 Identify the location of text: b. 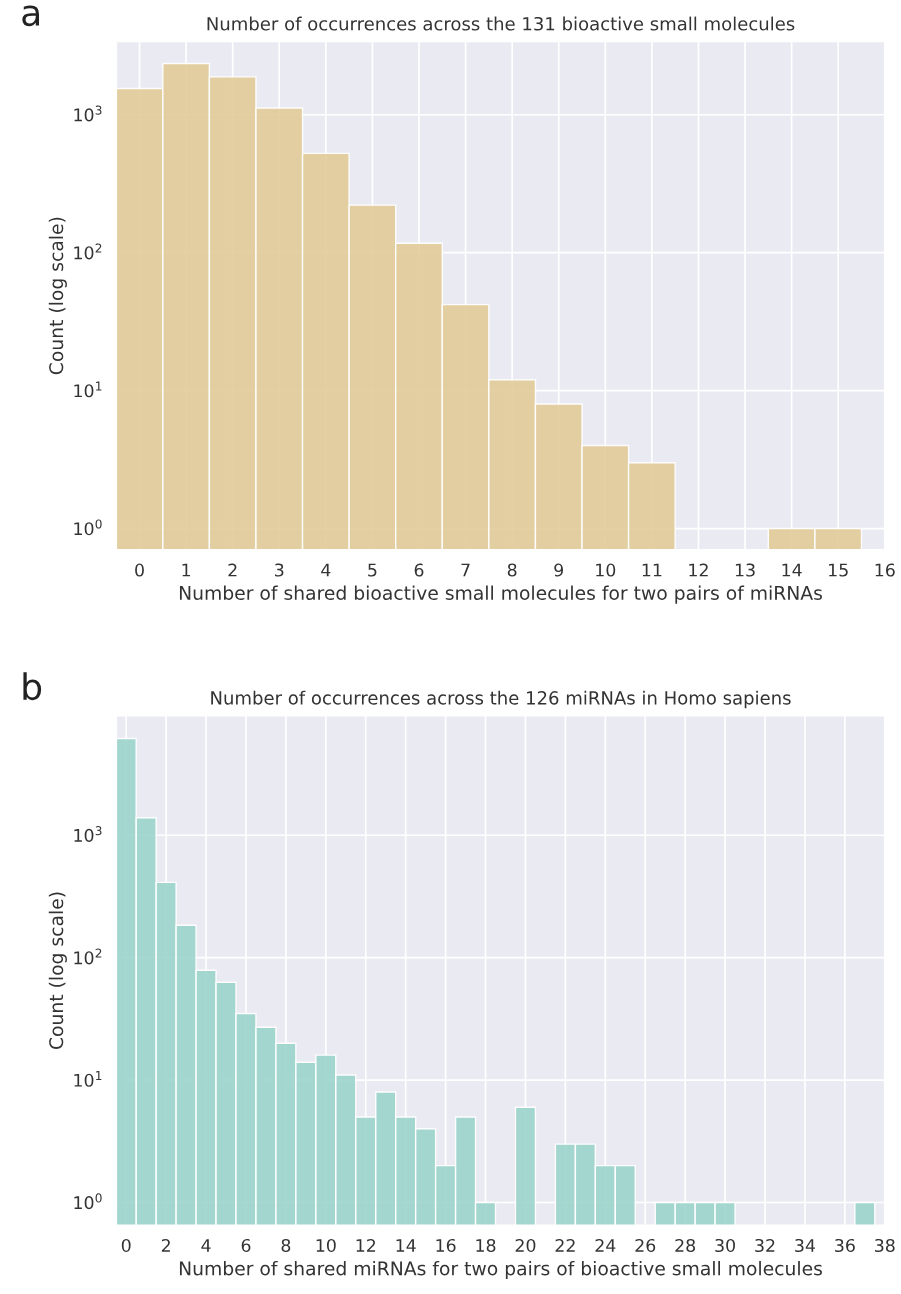
(32, 686).